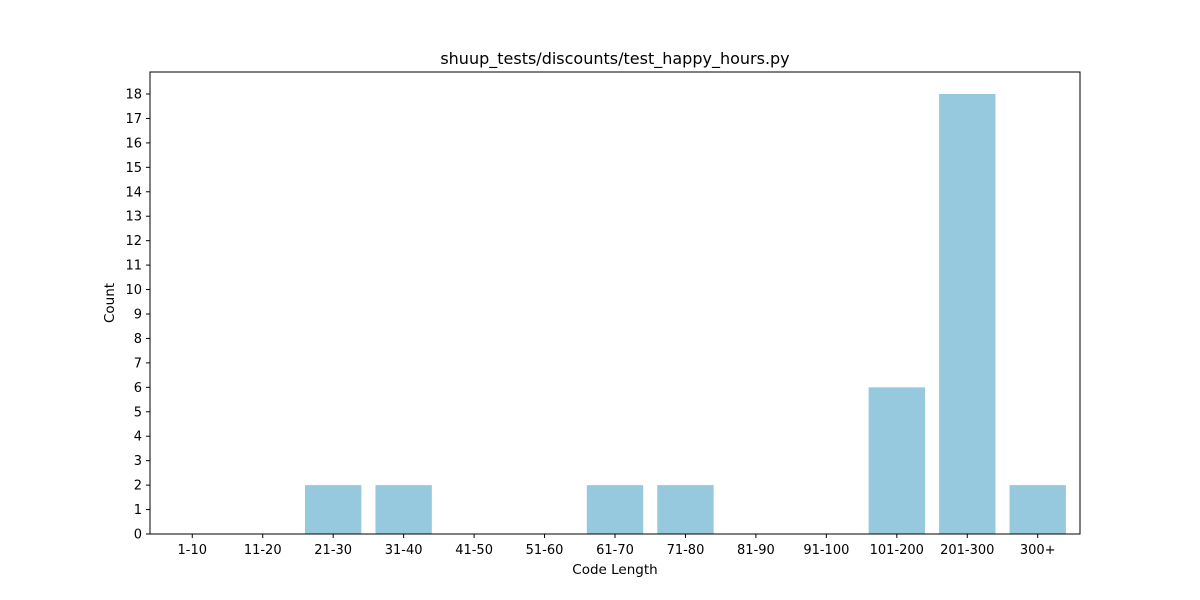  Describe the element at coordinates (474, 550) in the screenshot. I see `x-tick-label: 41-50` at that location.